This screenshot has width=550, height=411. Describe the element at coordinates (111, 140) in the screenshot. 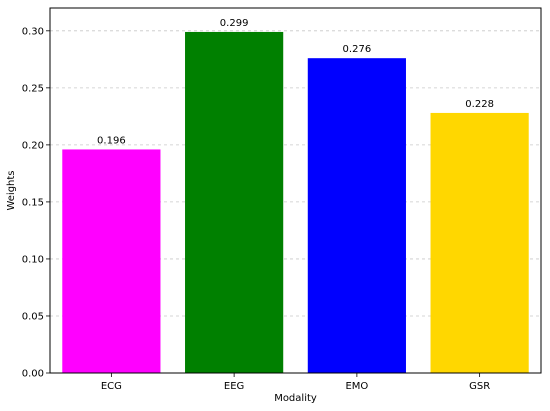

I see `data-label-ecg: 0.196` at that location.